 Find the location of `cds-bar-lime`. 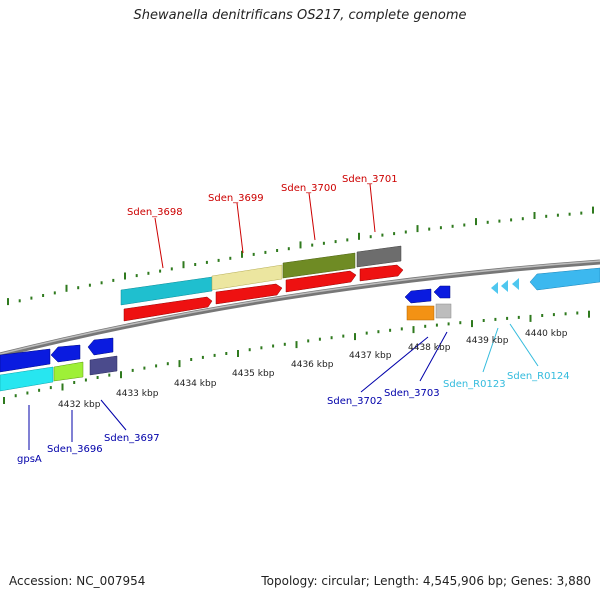

cds-bar-lime is located at coordinates (68, 371).